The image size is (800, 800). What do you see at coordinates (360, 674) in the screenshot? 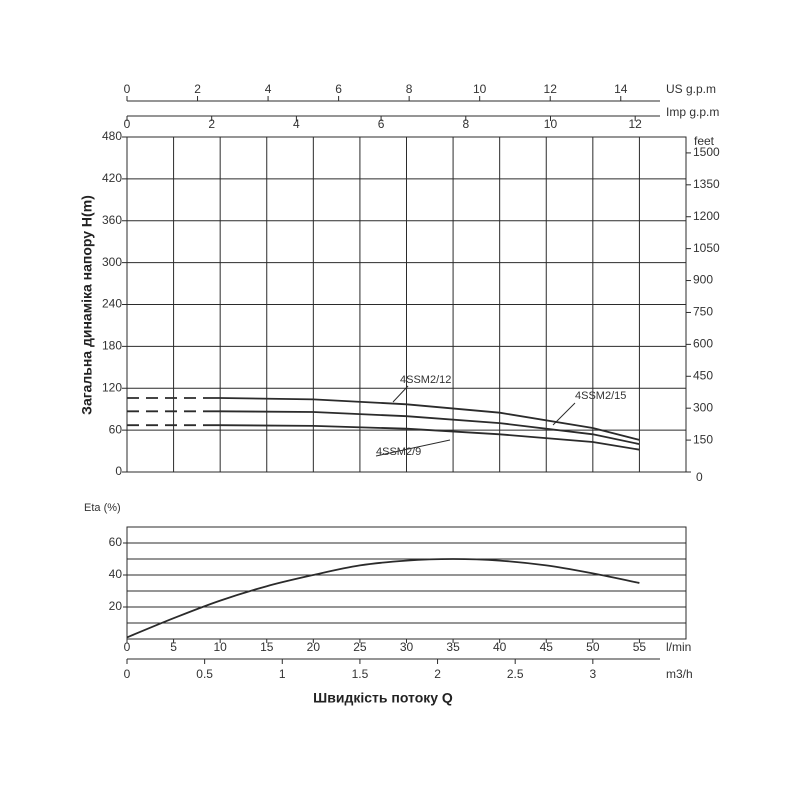
I see `x2-tick-label: 1.5` at bounding box center [360, 674].